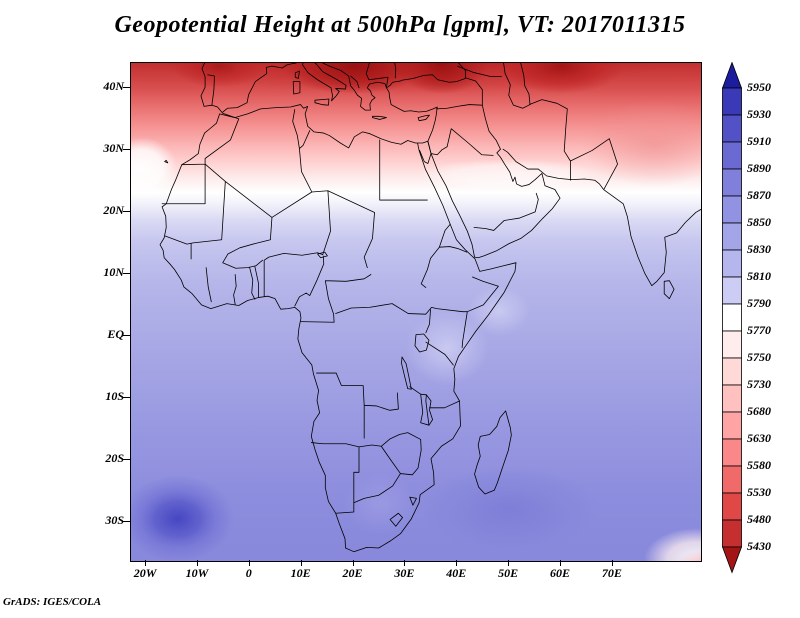  I want to click on colorbar-level-label: 5430, so click(759, 546).